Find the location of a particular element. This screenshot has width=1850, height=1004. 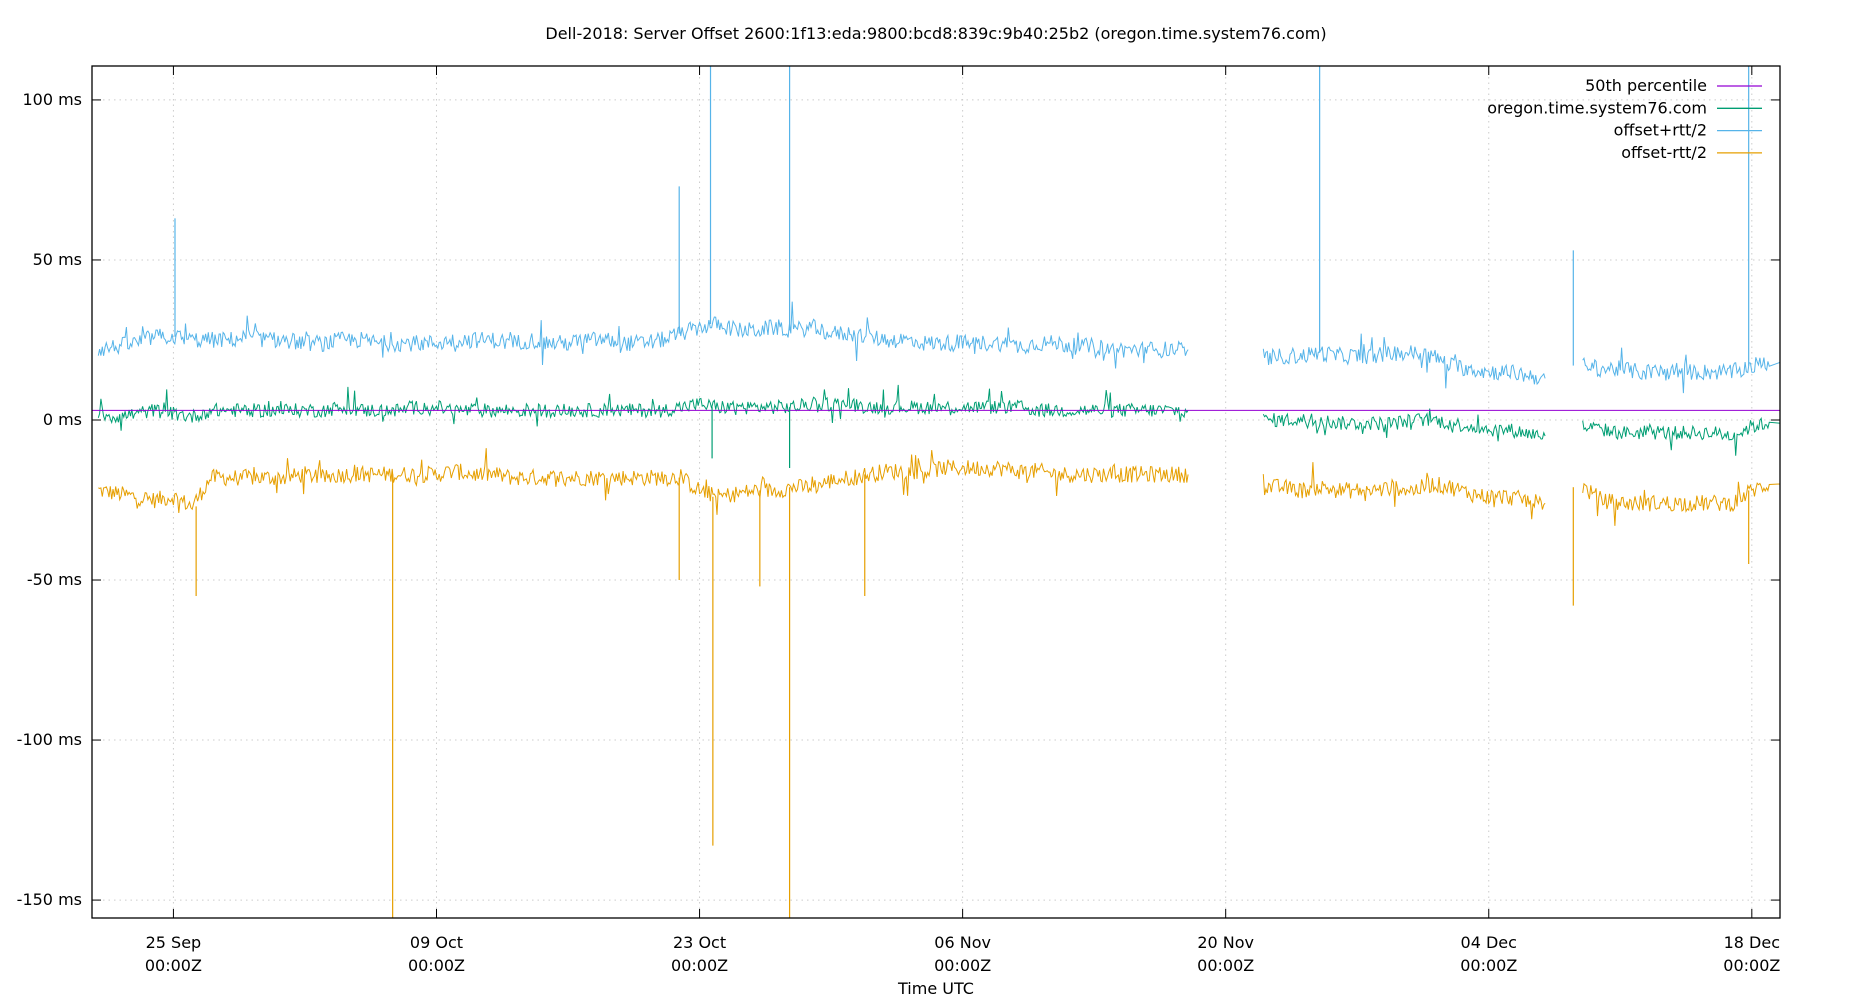

legend-label: offset-rtt/2 is located at coordinates (1664, 152).